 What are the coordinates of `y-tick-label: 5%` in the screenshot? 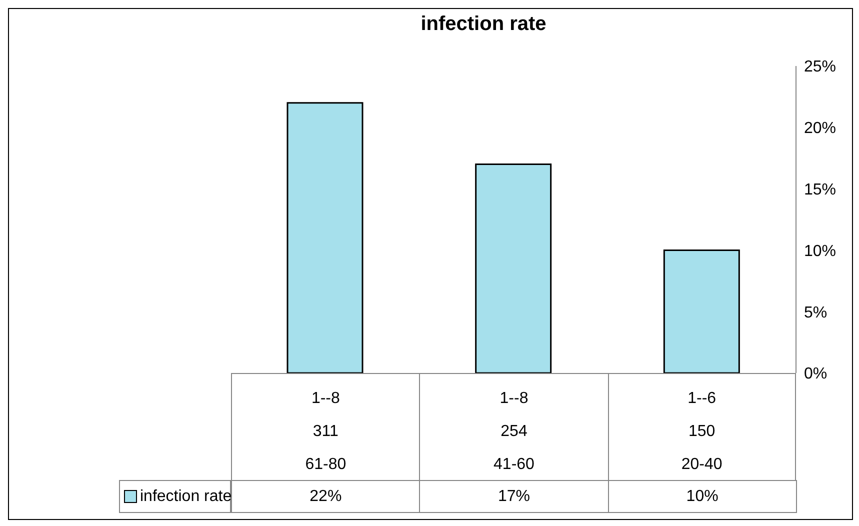 It's located at (816, 313).